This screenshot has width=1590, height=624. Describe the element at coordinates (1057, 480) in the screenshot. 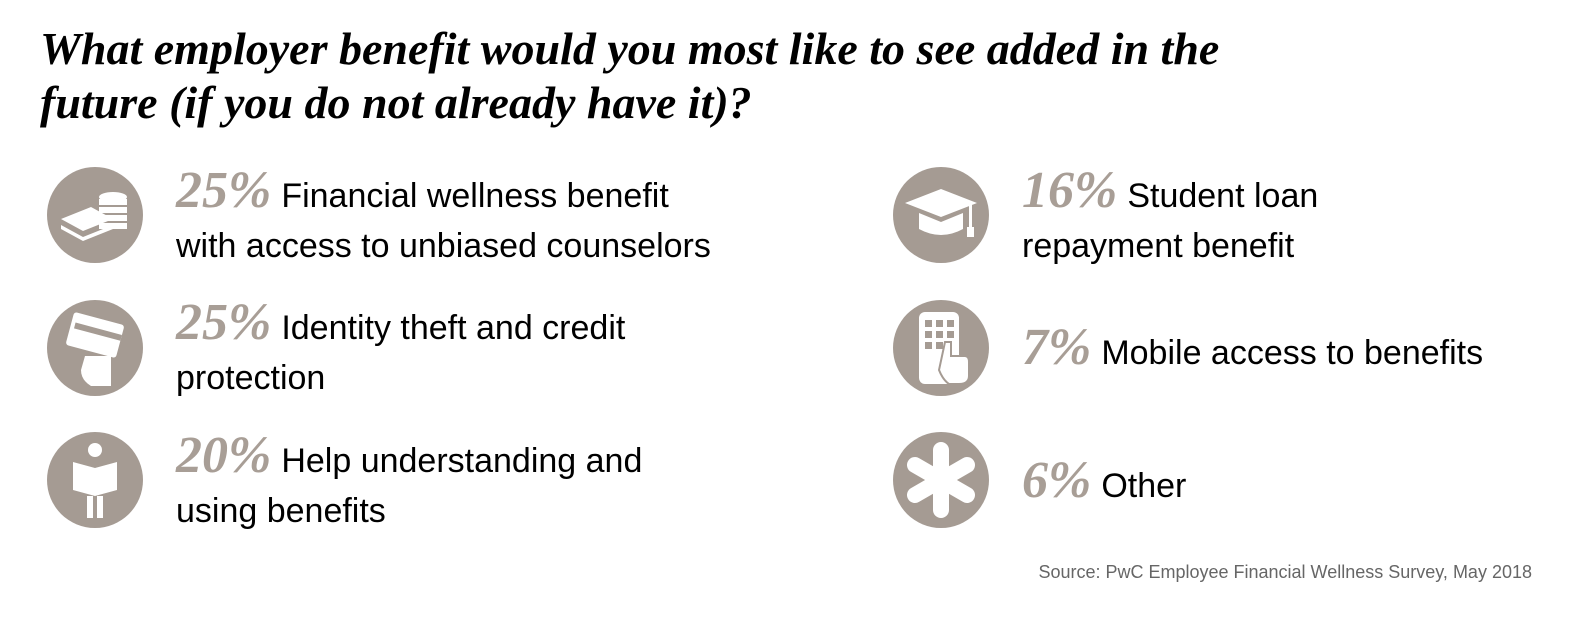

I see `percent: 6%` at that location.